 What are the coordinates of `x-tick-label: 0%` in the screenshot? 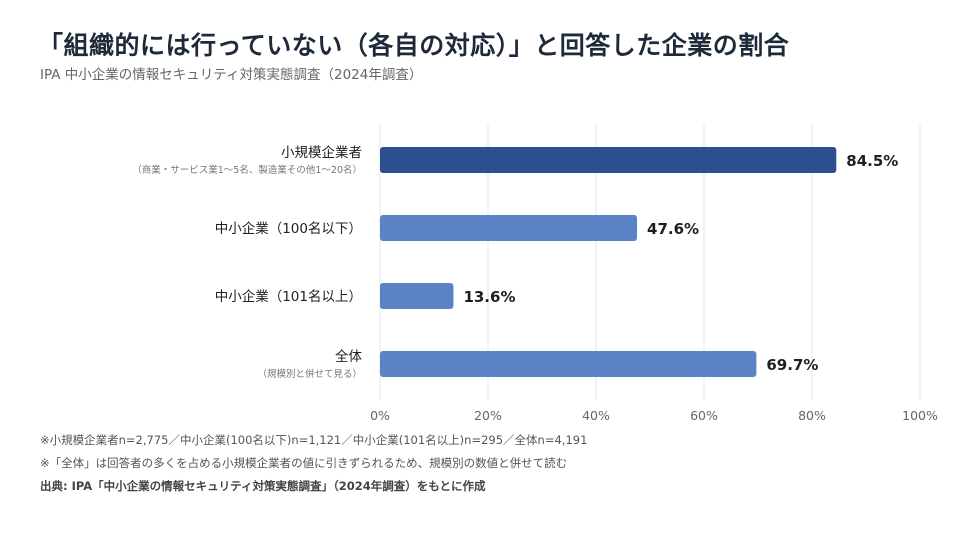 It's located at (380, 415).